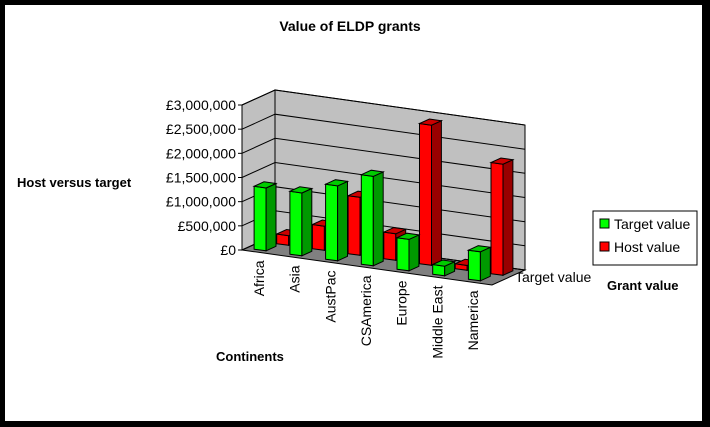 This screenshot has height=427, width=710. What do you see at coordinates (479, 263) in the screenshot?
I see `target-bar-namerica` at bounding box center [479, 263].